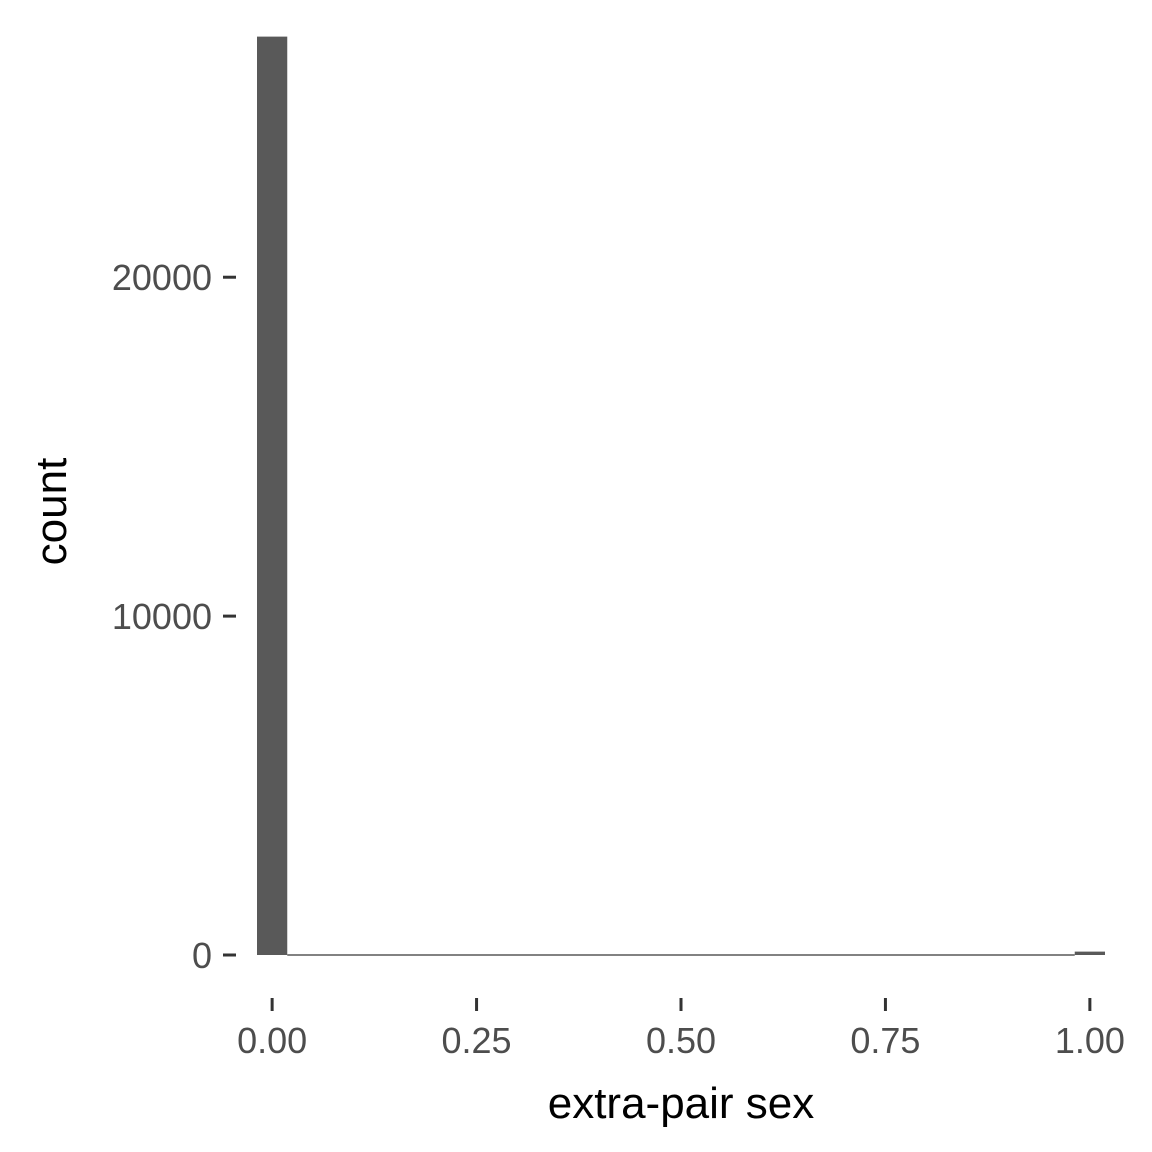 The width and height of the screenshot is (1152, 1152). I want to click on y-axis-title: count, so click(51, 512).